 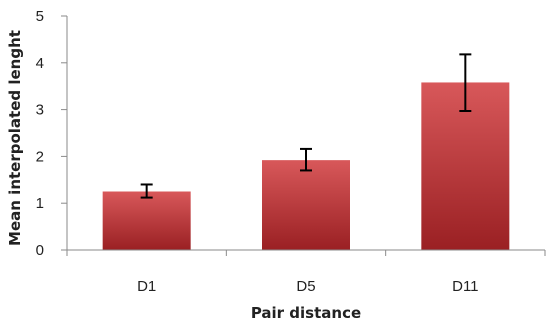 What do you see at coordinates (306, 272) in the screenshot?
I see `x-axis-ticks: D1 D5 D11` at bounding box center [306, 272].